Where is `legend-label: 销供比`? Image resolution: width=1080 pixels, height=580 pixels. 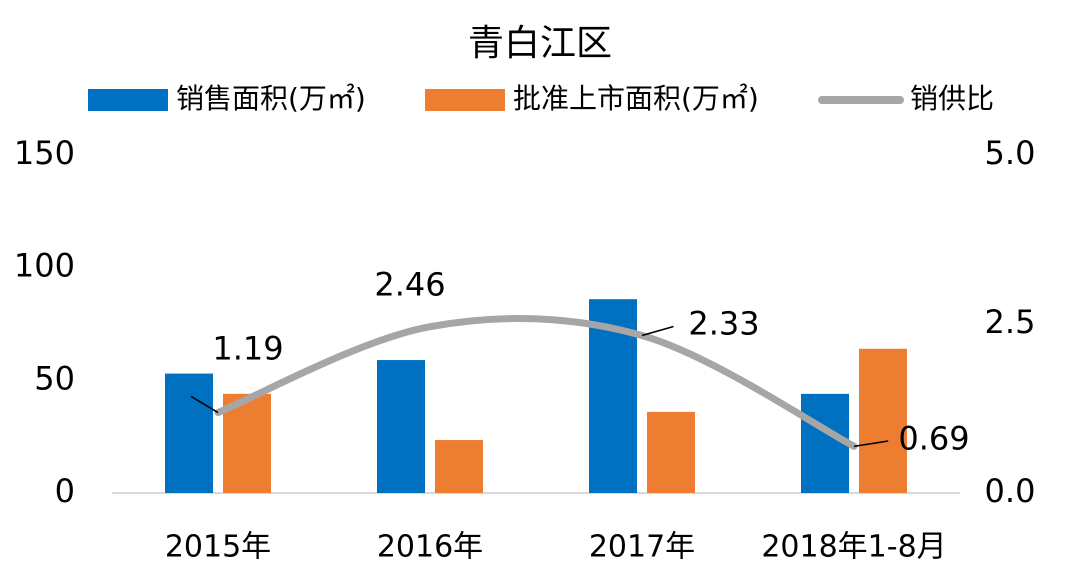 legend-label: 销供比 is located at coordinates (952, 98).